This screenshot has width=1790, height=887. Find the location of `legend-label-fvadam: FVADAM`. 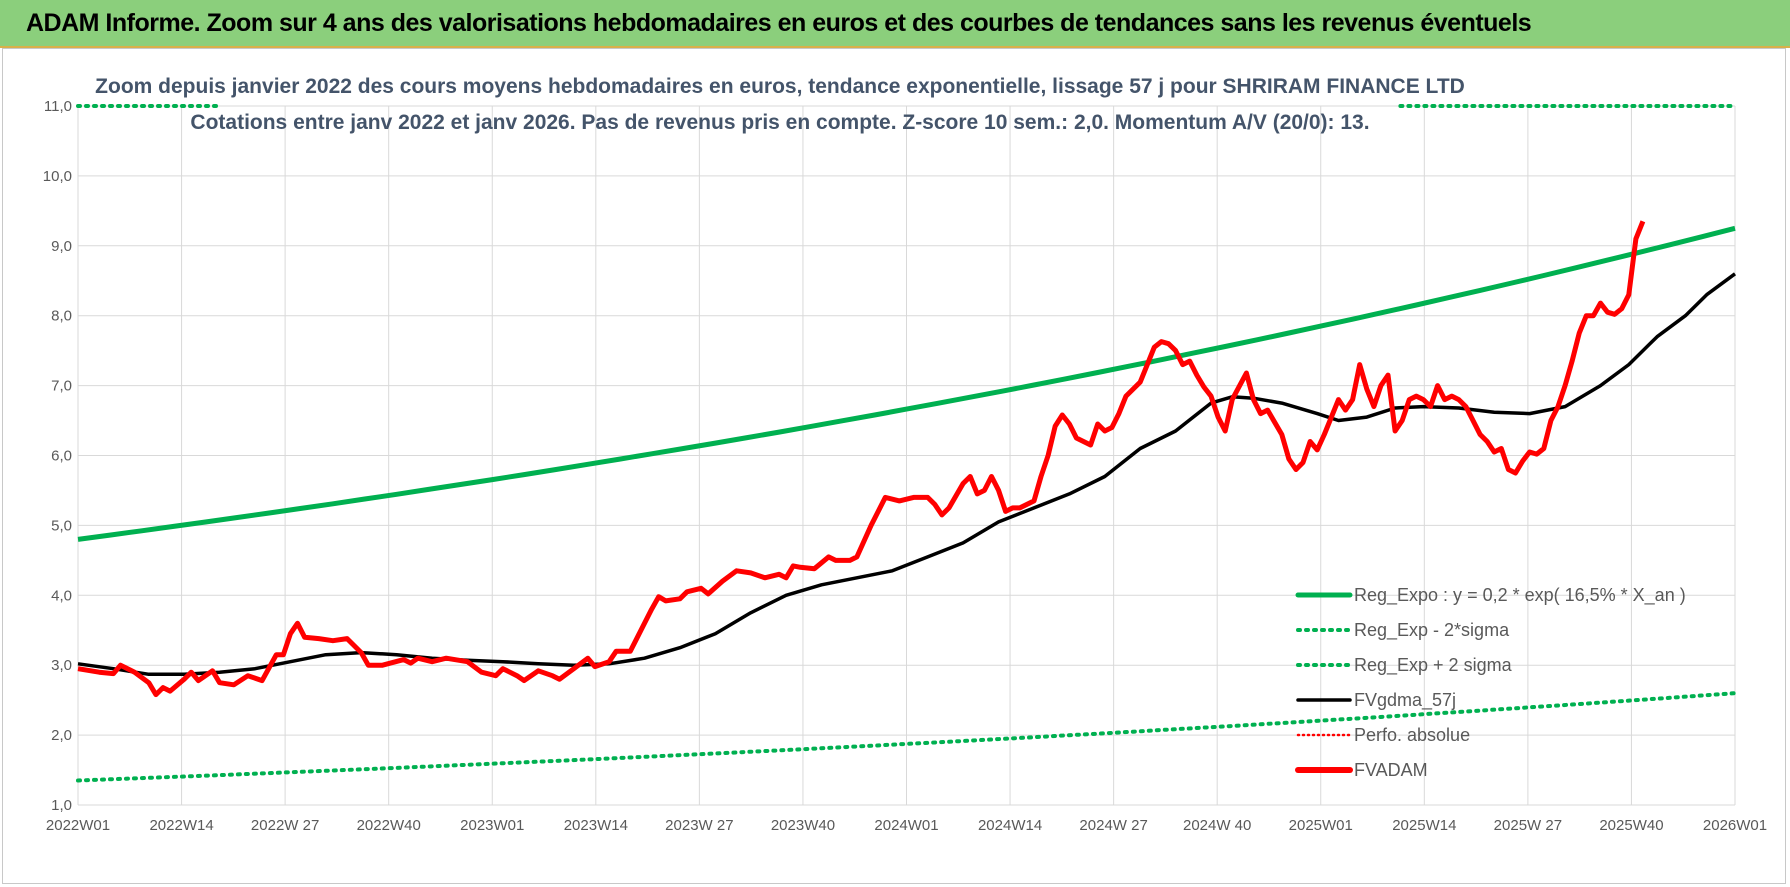

legend-label-fvadam: FVADAM is located at coordinates (1391, 770).